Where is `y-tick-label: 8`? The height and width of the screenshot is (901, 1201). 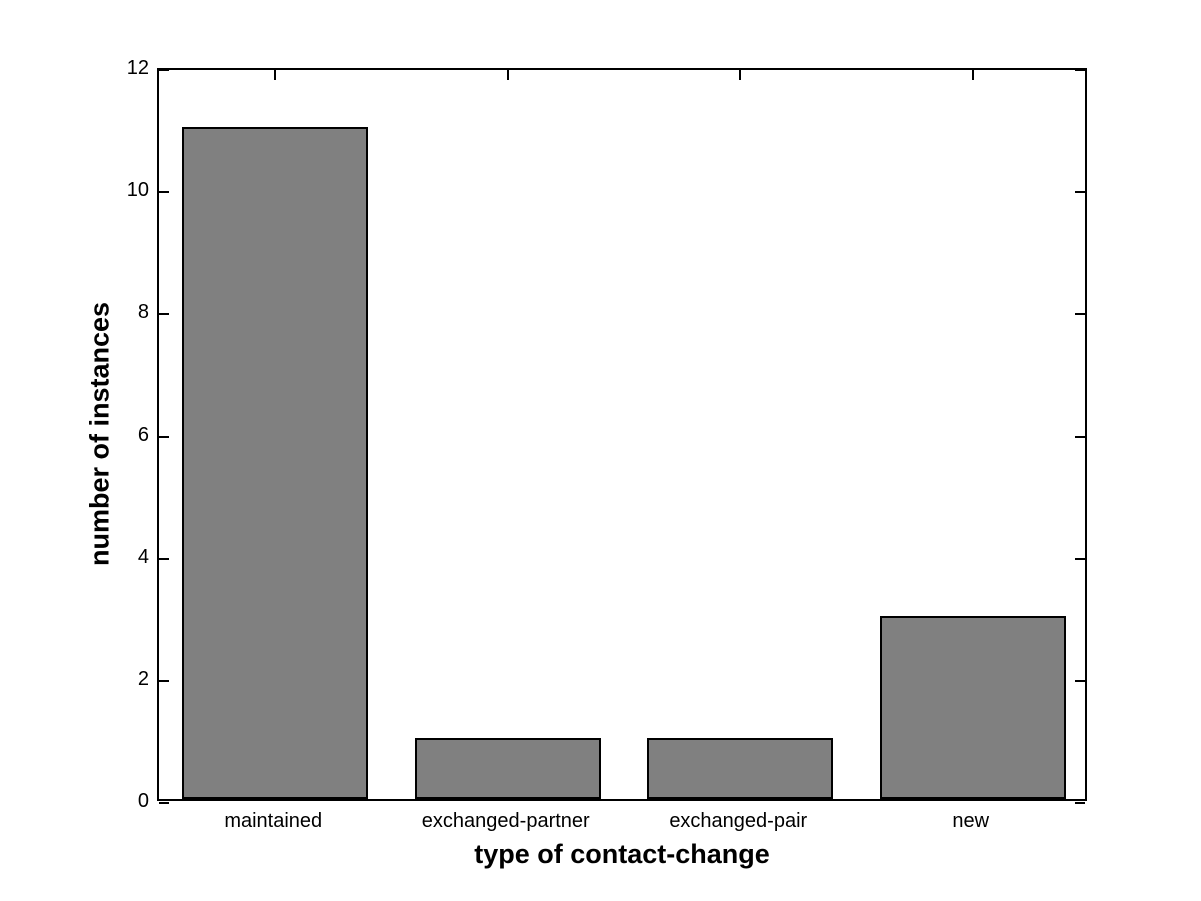 y-tick-label: 8 is located at coordinates (143, 312).